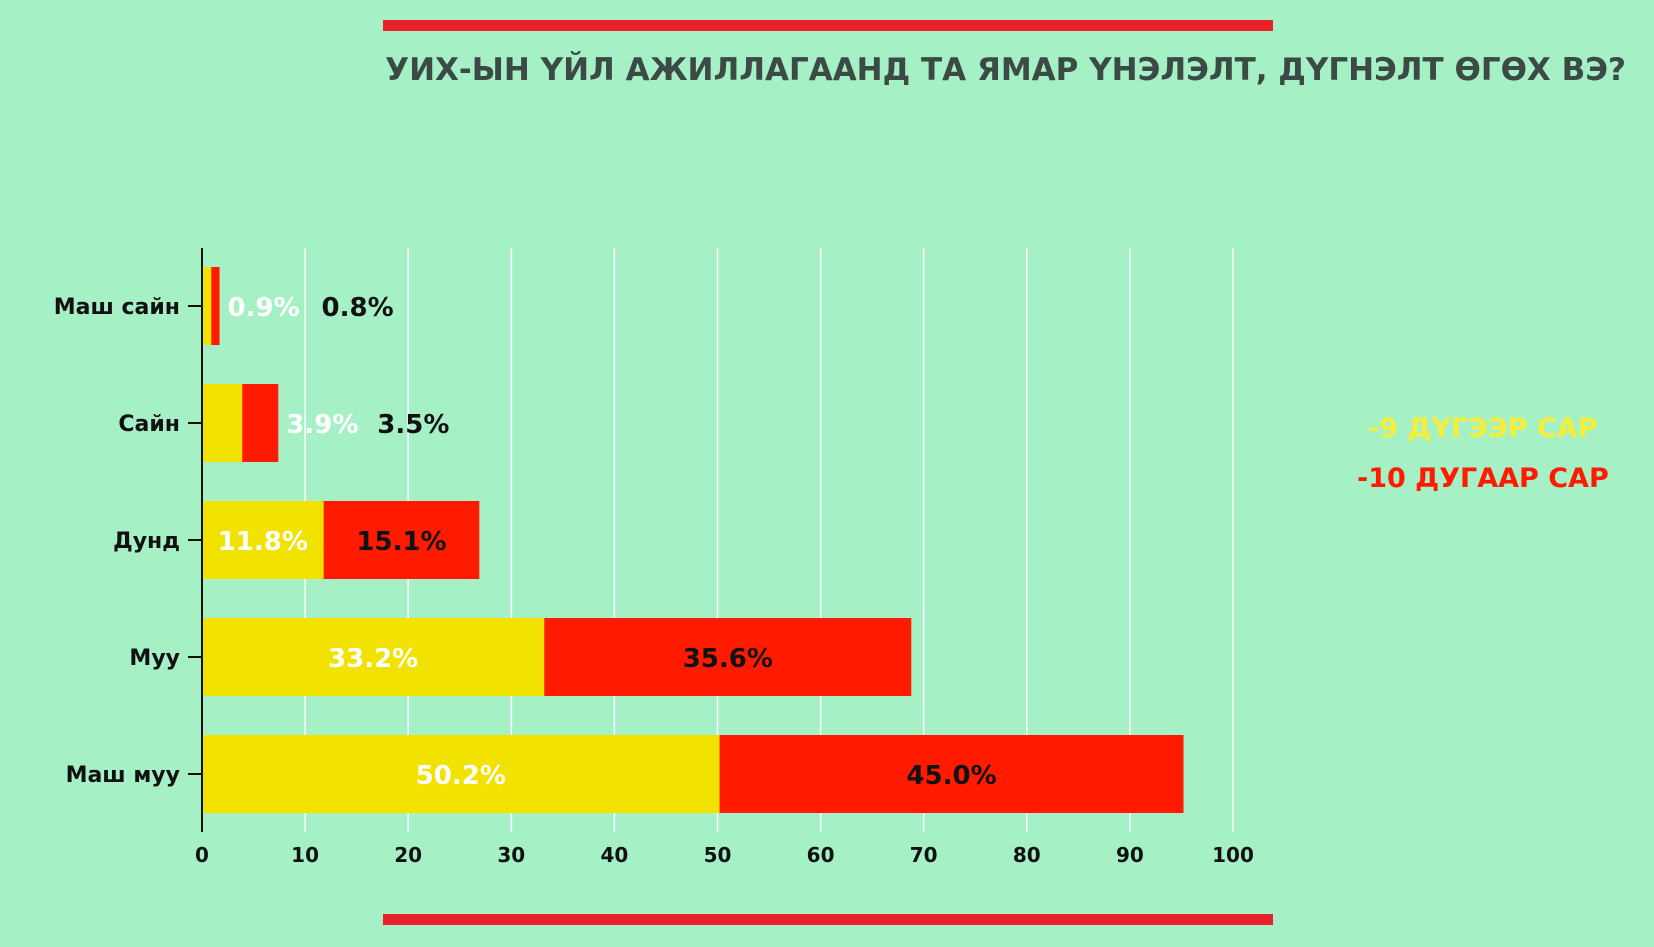 The image size is (1654, 947). I want to click on category-label: Сайн, so click(149, 424).